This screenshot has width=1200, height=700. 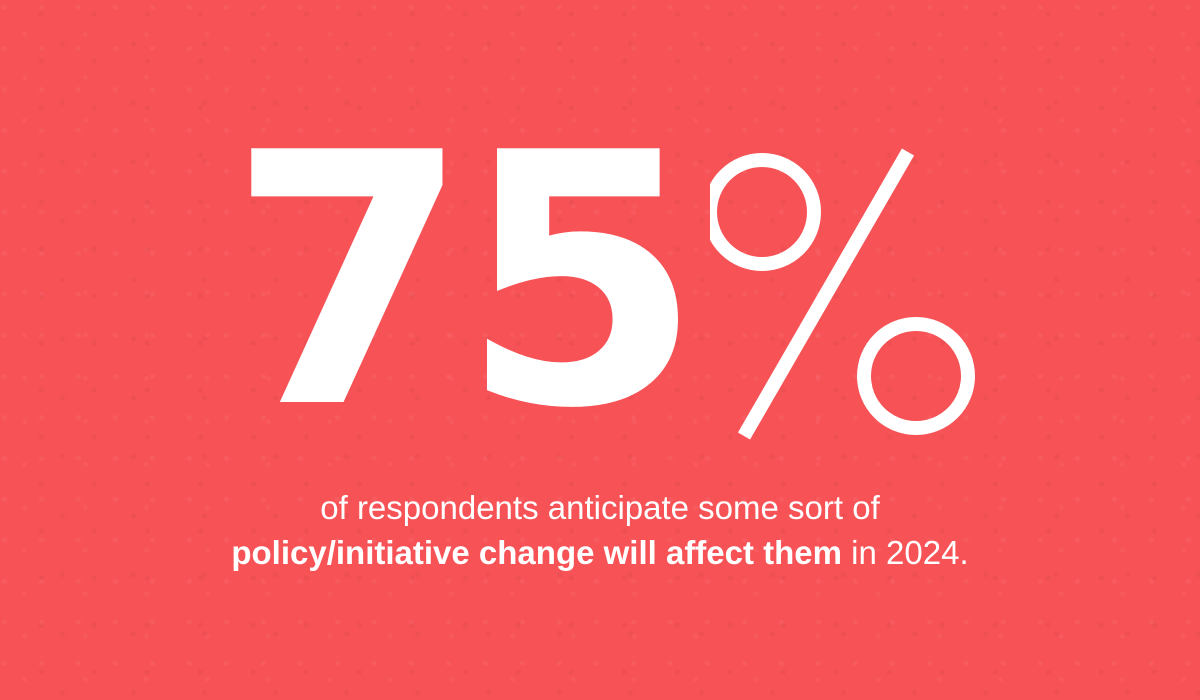 What do you see at coordinates (905, 552) in the screenshot?
I see `caption-suffix: in 2024.` at bounding box center [905, 552].